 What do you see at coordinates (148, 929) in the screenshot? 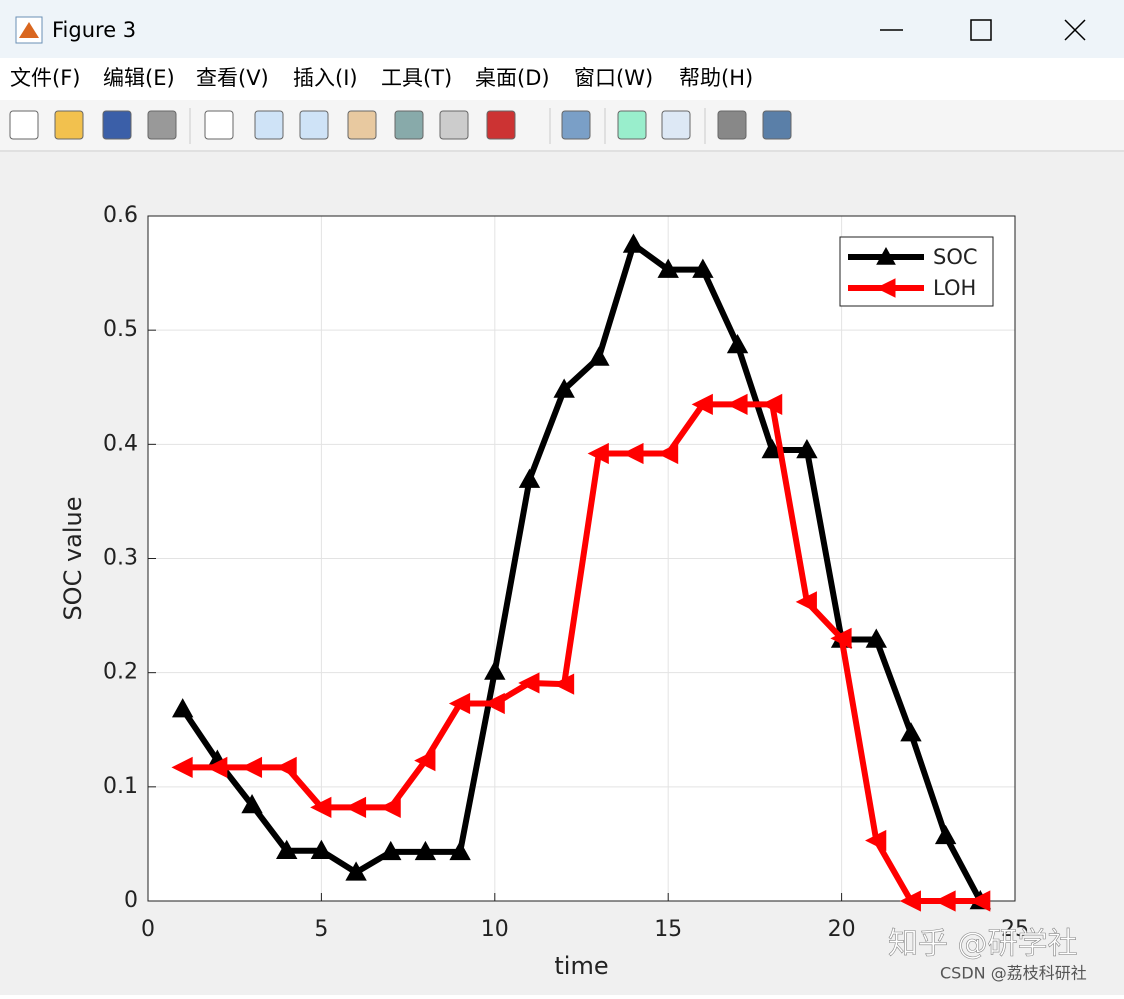
I see `x-tick-label: 0` at bounding box center [148, 929].